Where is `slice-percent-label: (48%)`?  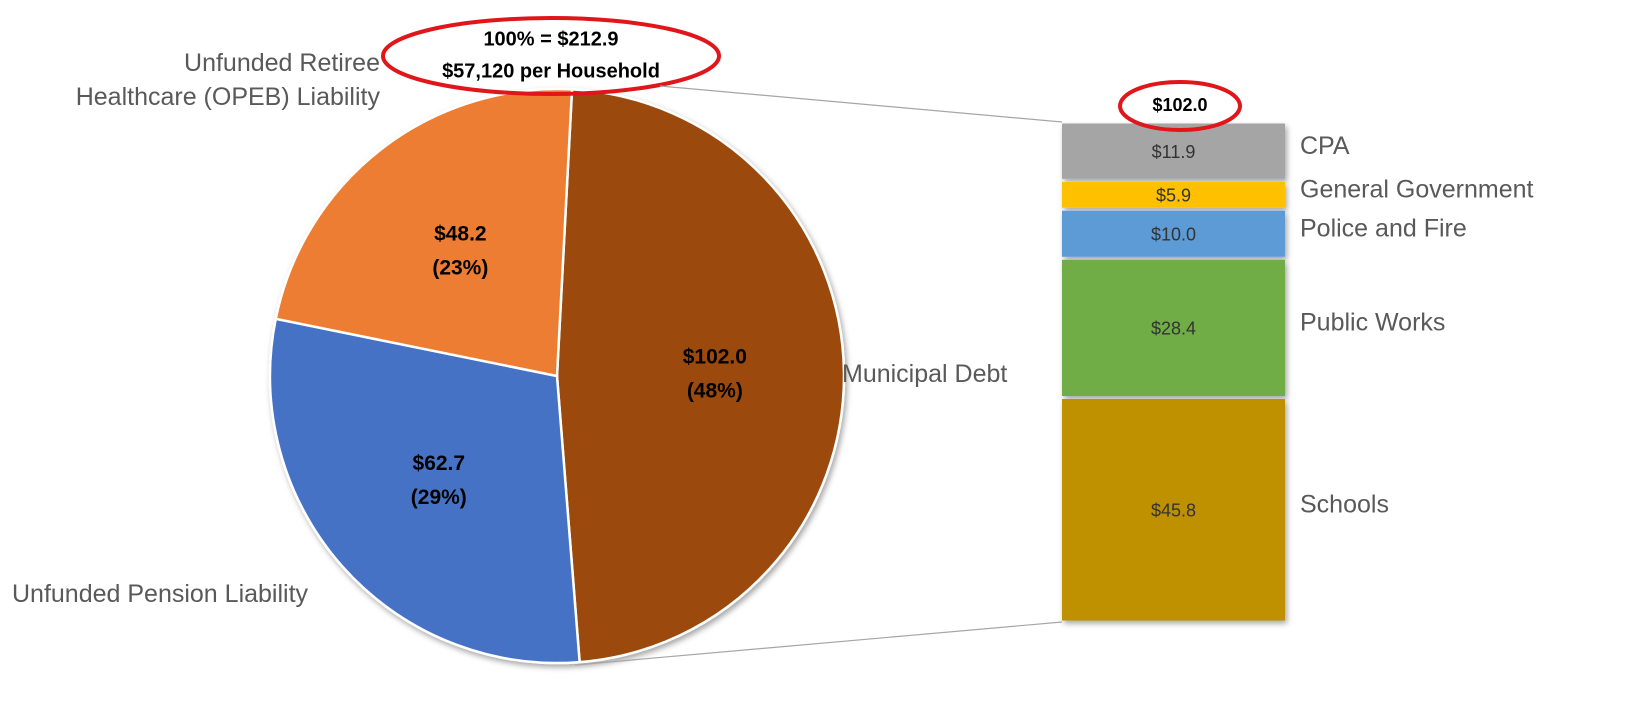 slice-percent-label: (48%) is located at coordinates (715, 390).